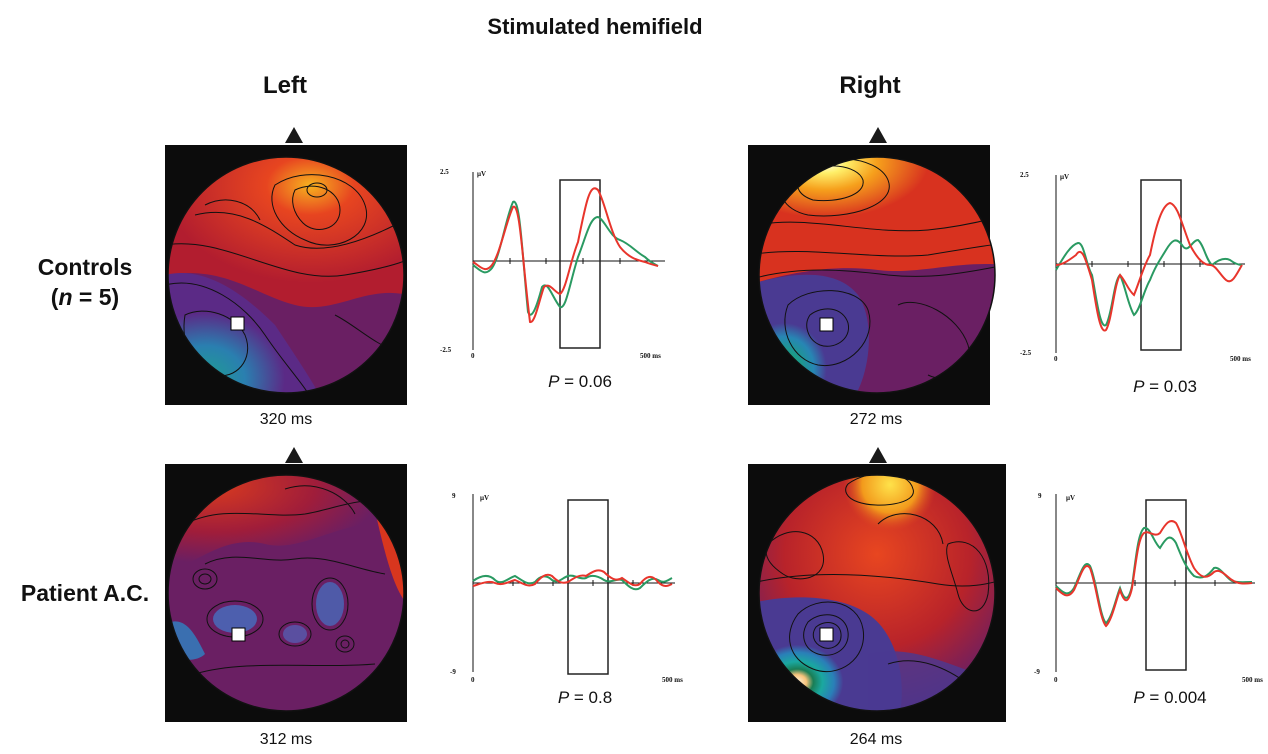 The height and width of the screenshot is (754, 1268). I want to click on scalp-map-patient-right, so click(877, 593).